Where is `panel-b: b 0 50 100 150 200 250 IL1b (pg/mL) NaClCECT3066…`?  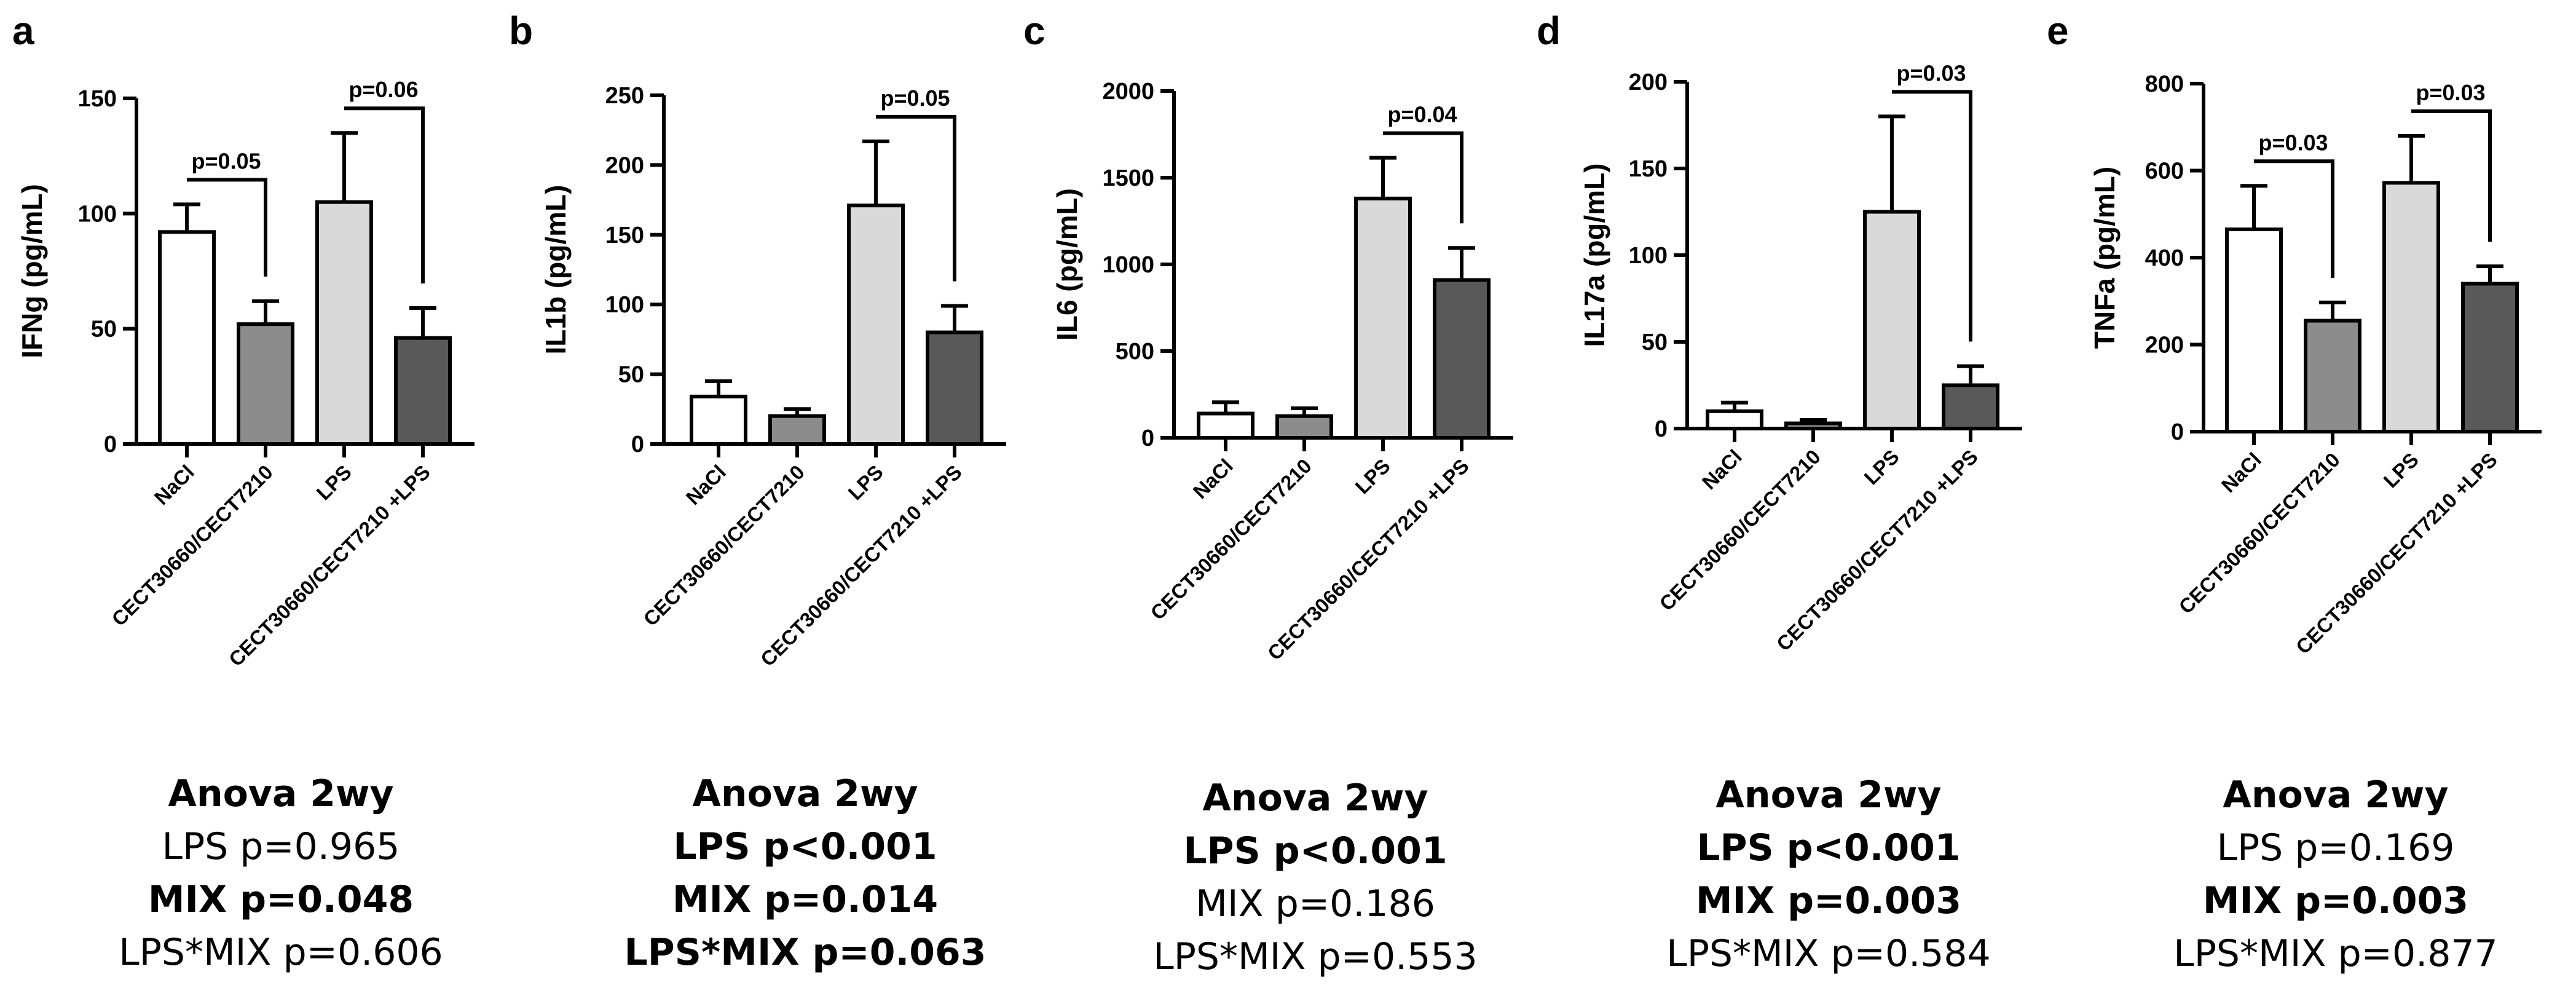 panel-b: b 0 50 100 150 200 250 IL1b (pg/mL) NaClCECT3066… is located at coordinates (758, 340).